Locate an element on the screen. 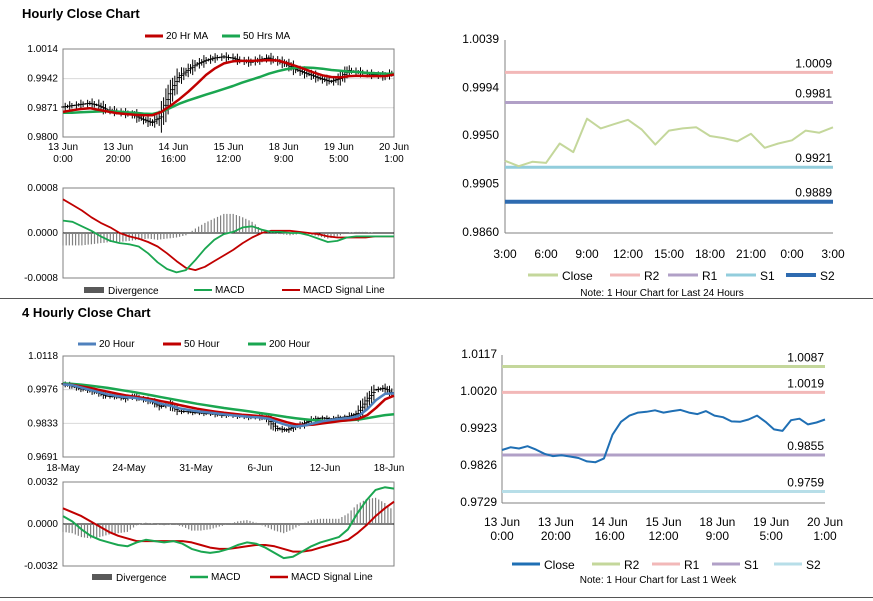 The width and height of the screenshot is (873, 601). x-tick-label: 18-May is located at coordinates (62, 468).